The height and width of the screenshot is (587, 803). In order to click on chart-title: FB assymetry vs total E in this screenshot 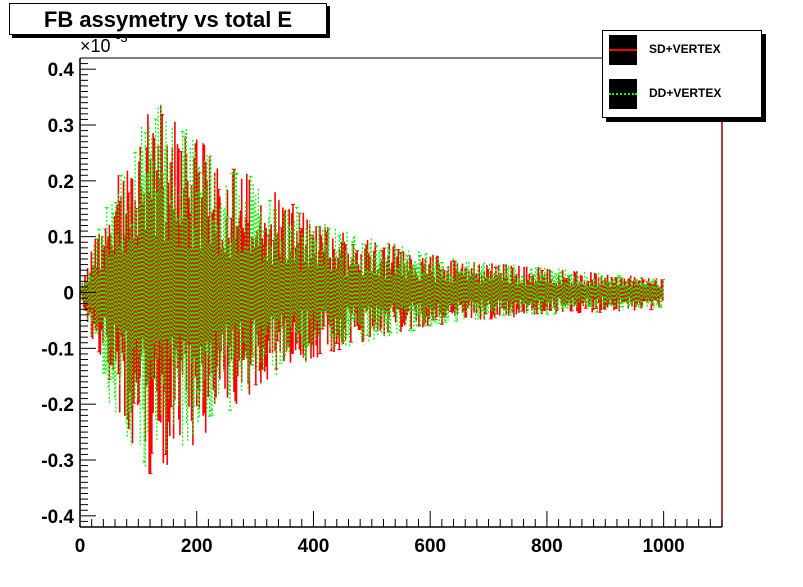, I will do `click(168, 19)`.